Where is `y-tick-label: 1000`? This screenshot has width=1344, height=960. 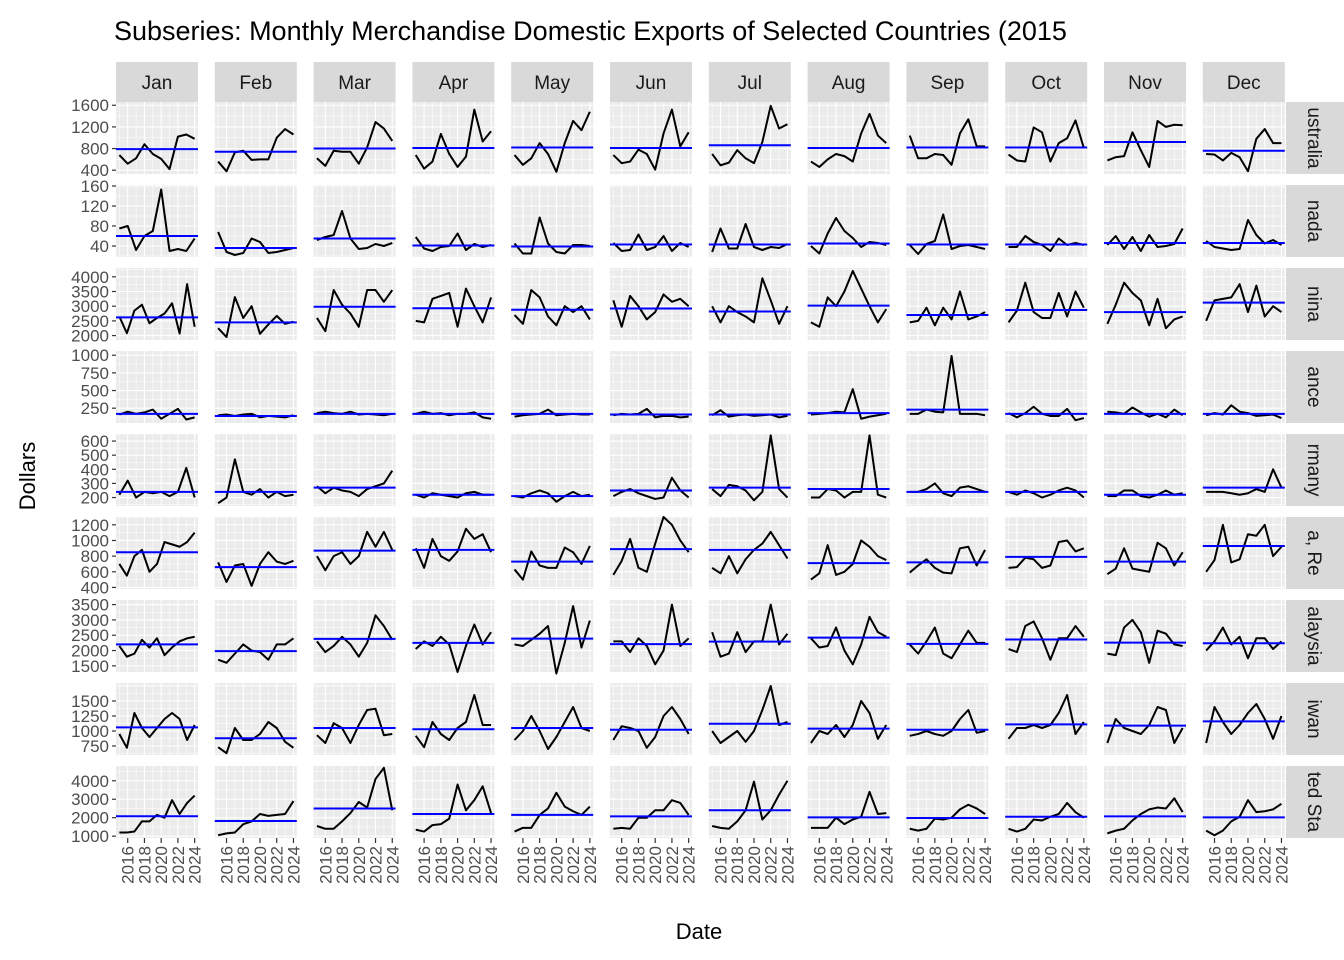
y-tick-label: 1000 is located at coordinates (90, 540).